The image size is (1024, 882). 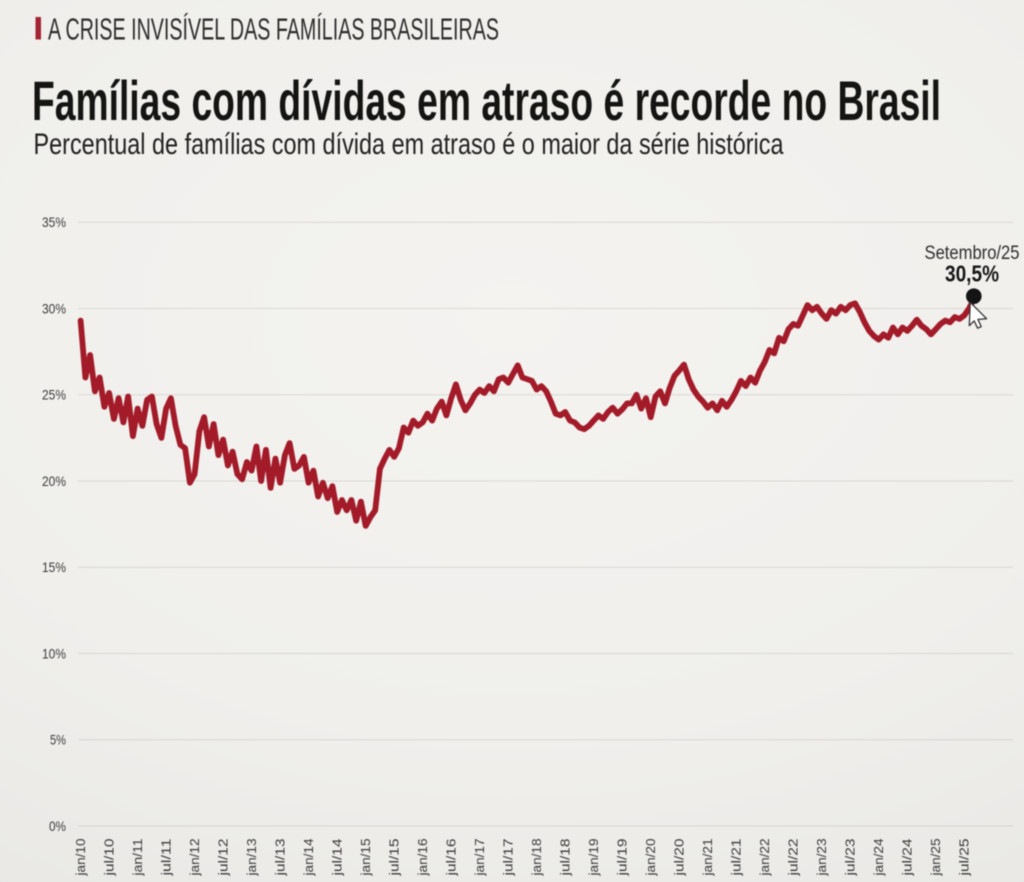 What do you see at coordinates (765, 857) in the screenshot?
I see `svg-text: jan/22` at bounding box center [765, 857].